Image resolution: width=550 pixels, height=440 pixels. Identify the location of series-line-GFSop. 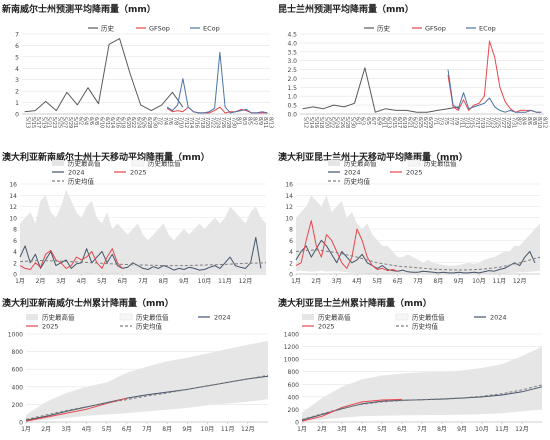
(494, 76).